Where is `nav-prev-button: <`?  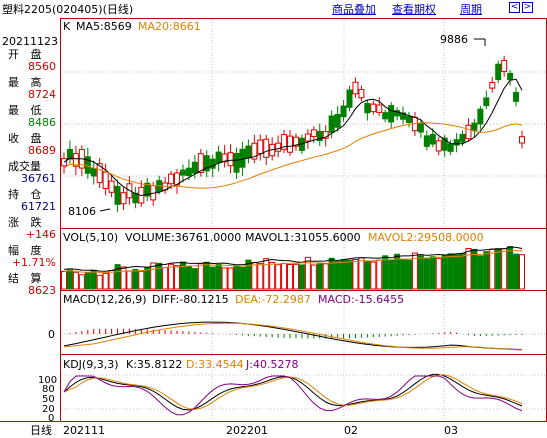
nav-prev-button: < is located at coordinates (514, 7).